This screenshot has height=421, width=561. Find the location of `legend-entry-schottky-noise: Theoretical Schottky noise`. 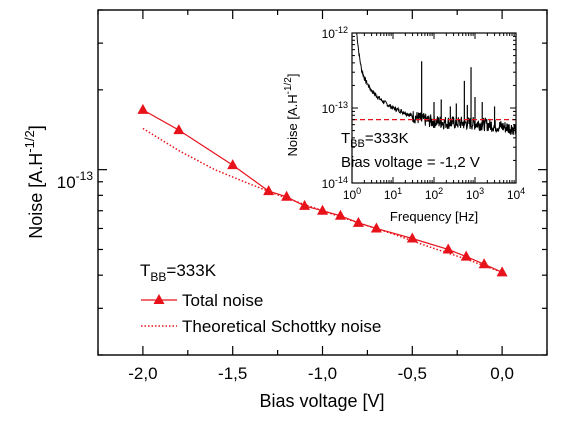

legend-entry-schottky-noise: Theoretical Schottky noise is located at coordinates (261, 326).